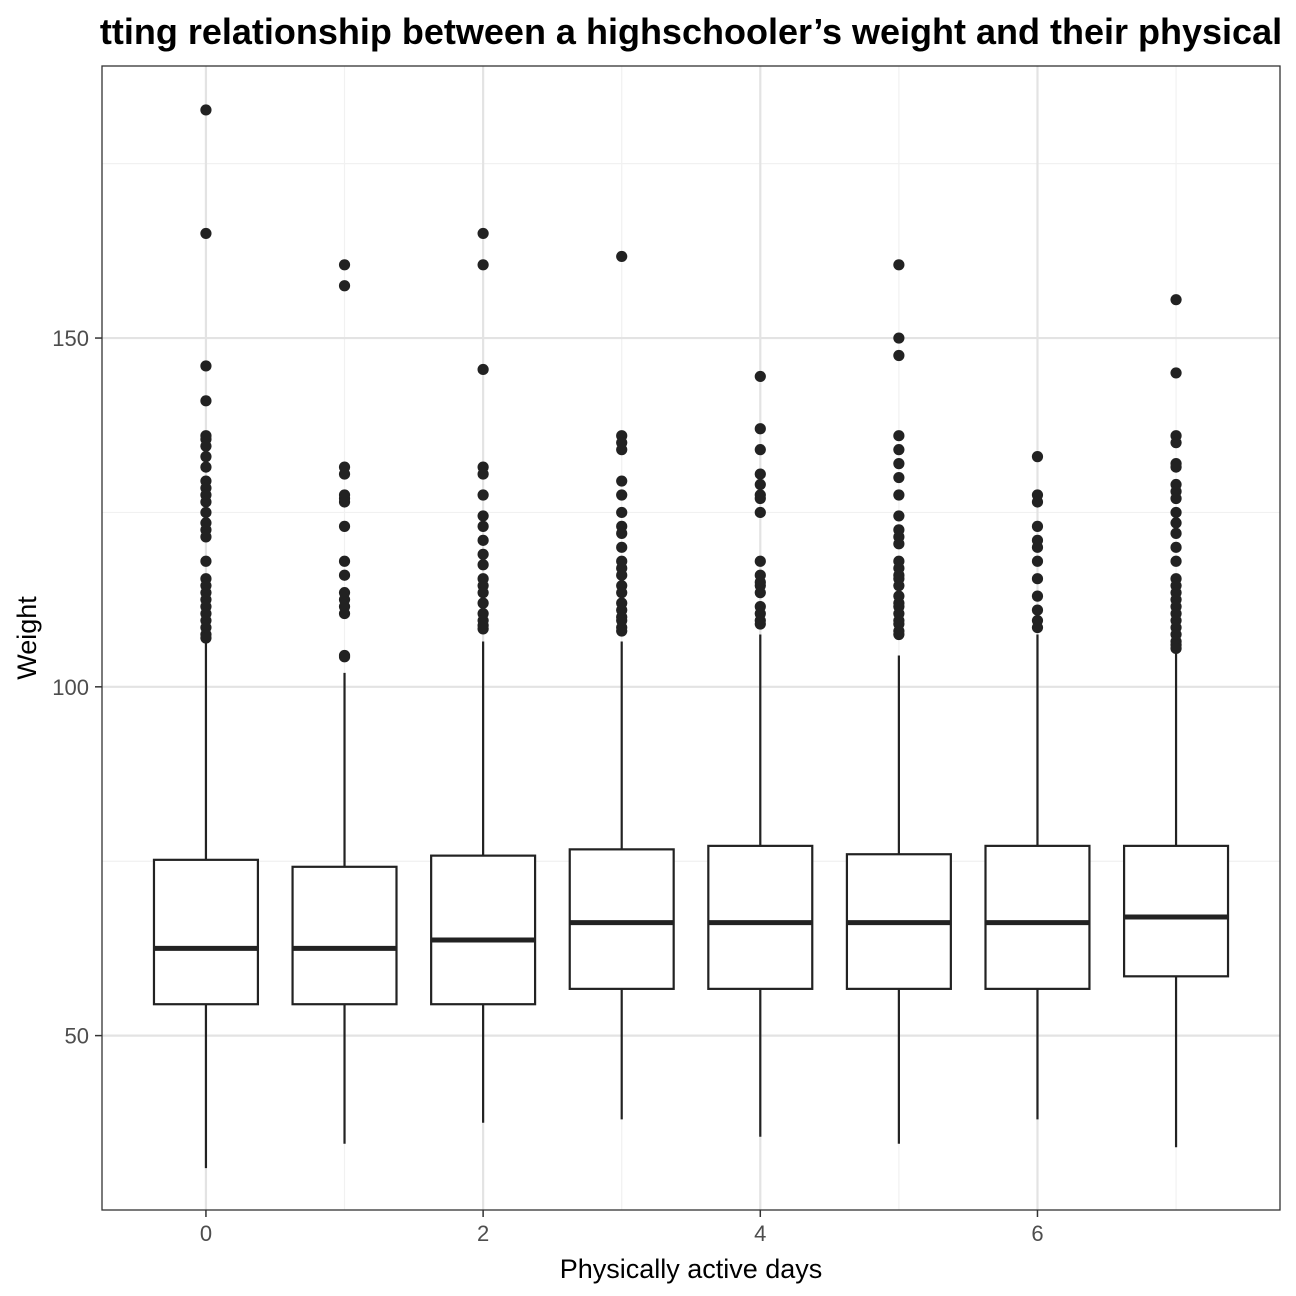  I want to click on y-tick-label: 150, so click(70, 338).